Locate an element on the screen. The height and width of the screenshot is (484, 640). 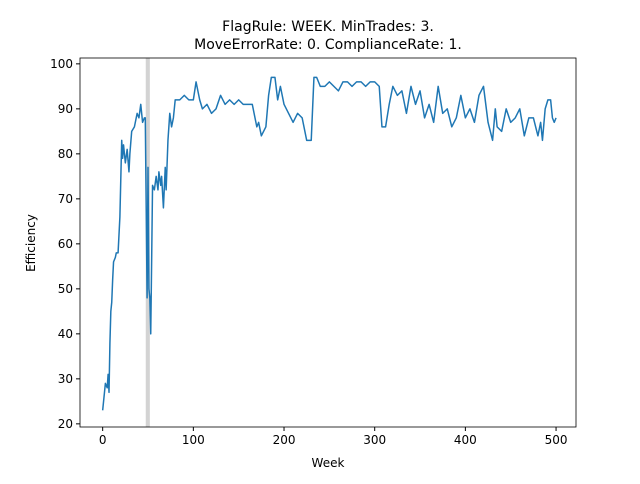
y-tick-label: 30 is located at coordinates (65, 379).